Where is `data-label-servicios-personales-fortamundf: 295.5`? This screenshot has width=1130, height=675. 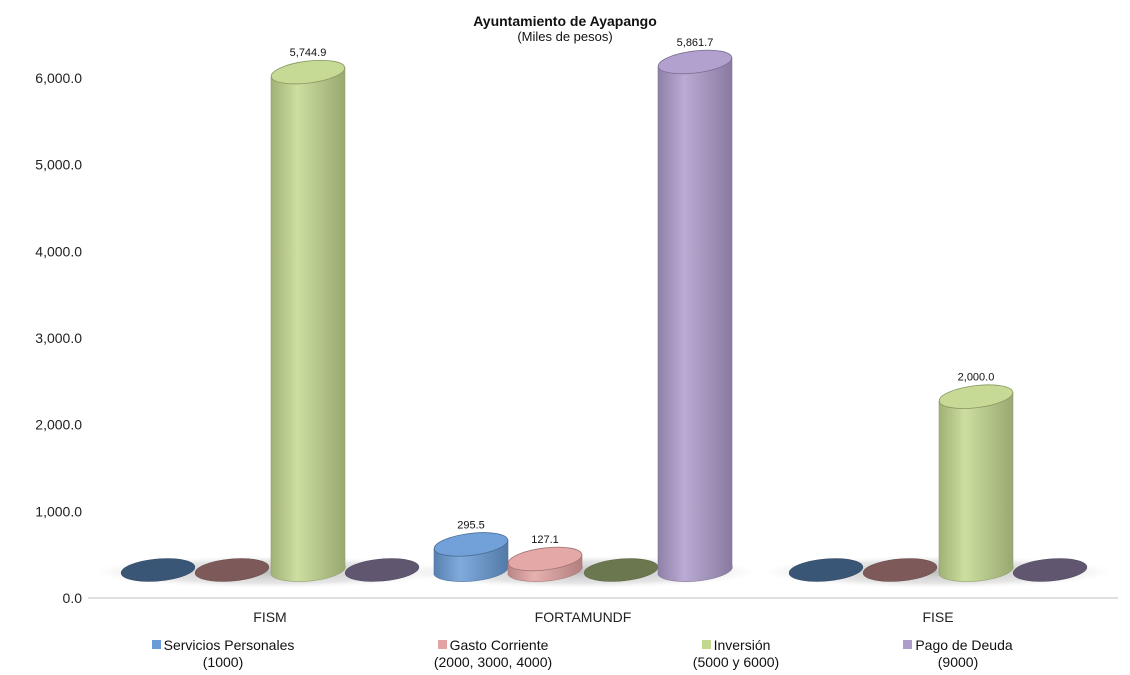
data-label-servicios-personales-fortamundf: 295.5 is located at coordinates (471, 525).